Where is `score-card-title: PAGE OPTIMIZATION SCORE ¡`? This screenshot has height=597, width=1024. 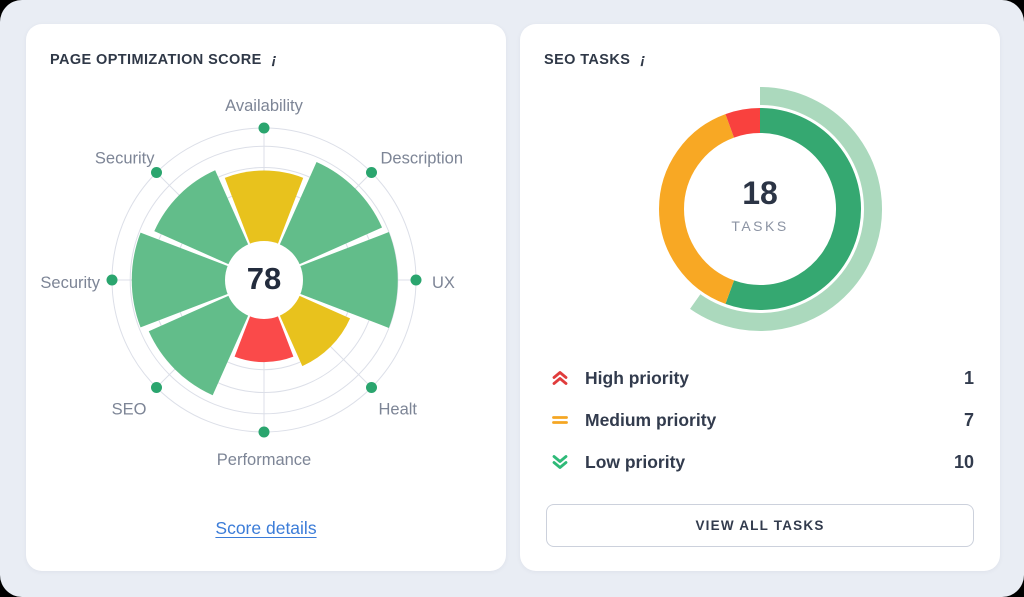
score-card-title: PAGE OPTIMIZATION SCORE ¡ is located at coordinates (163, 59).